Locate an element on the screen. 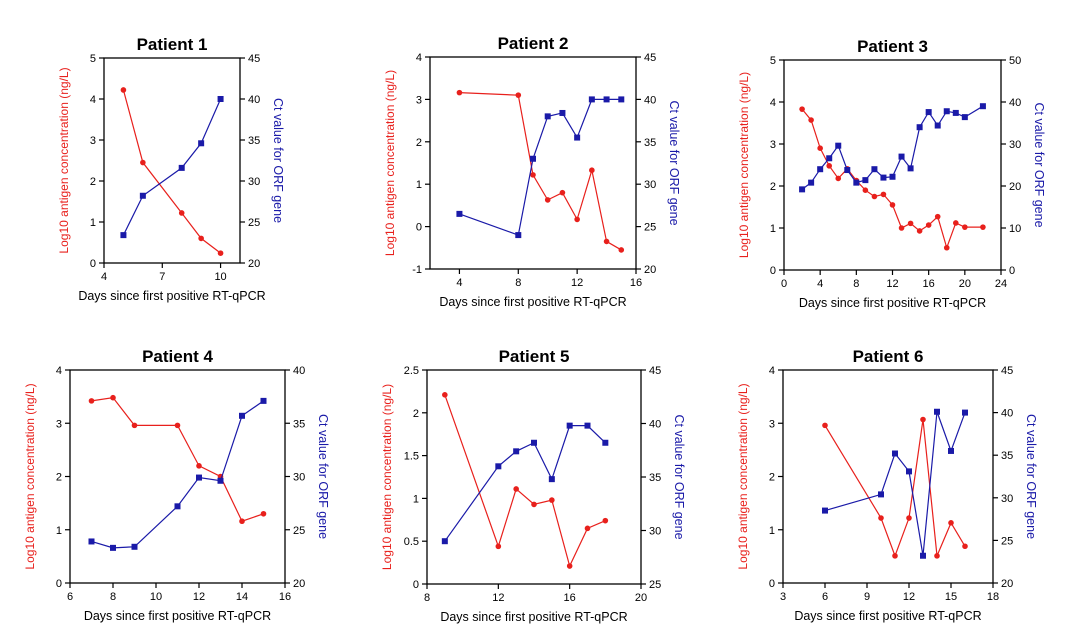 This screenshot has width=1080, height=639. chart-title: Patient 6 is located at coordinates (888, 356).